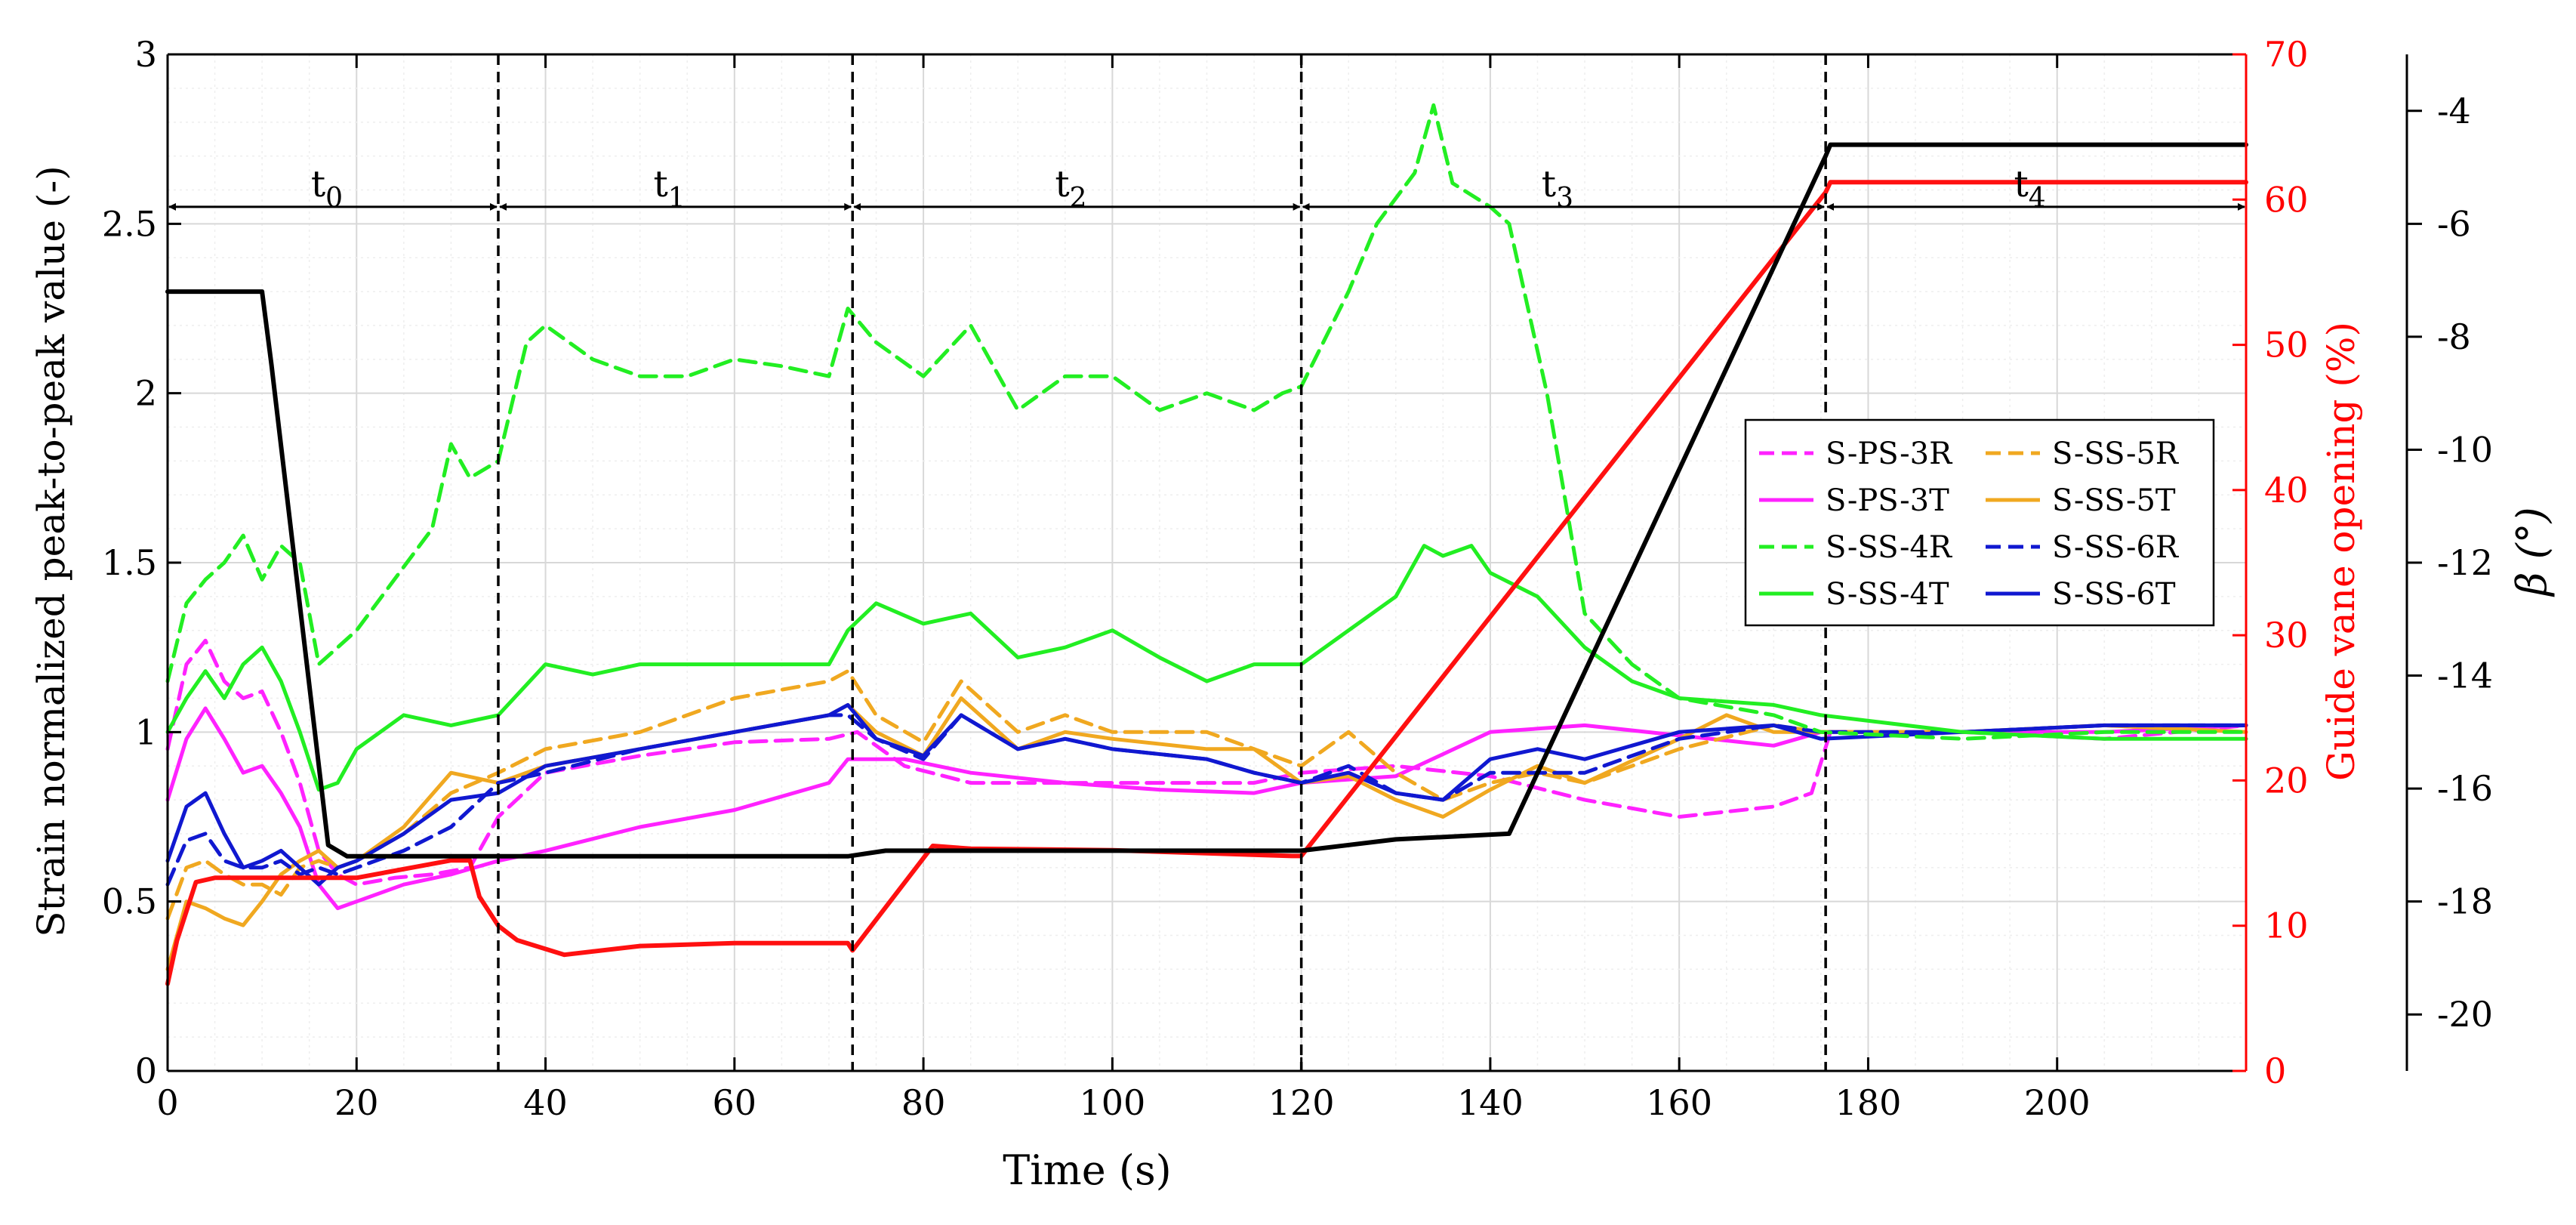  I want to click on series-line-S-PS-3T, so click(1206, 808).